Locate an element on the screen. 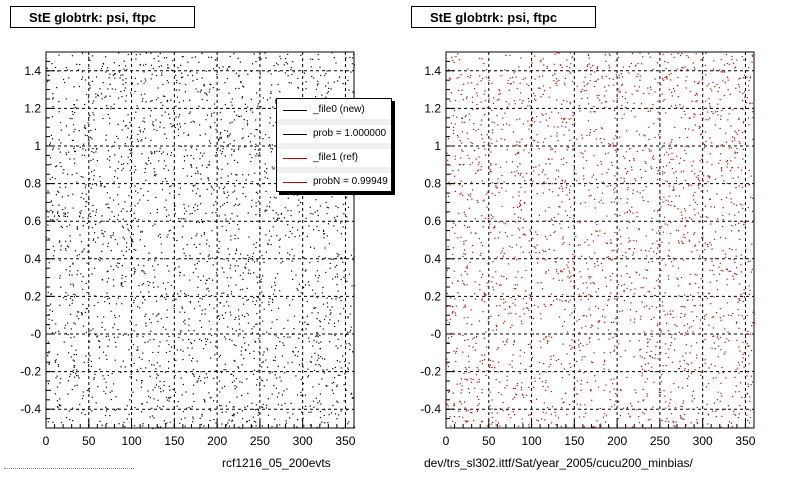 The width and height of the screenshot is (800, 480). x-tick-label: 100 is located at coordinates (532, 441).